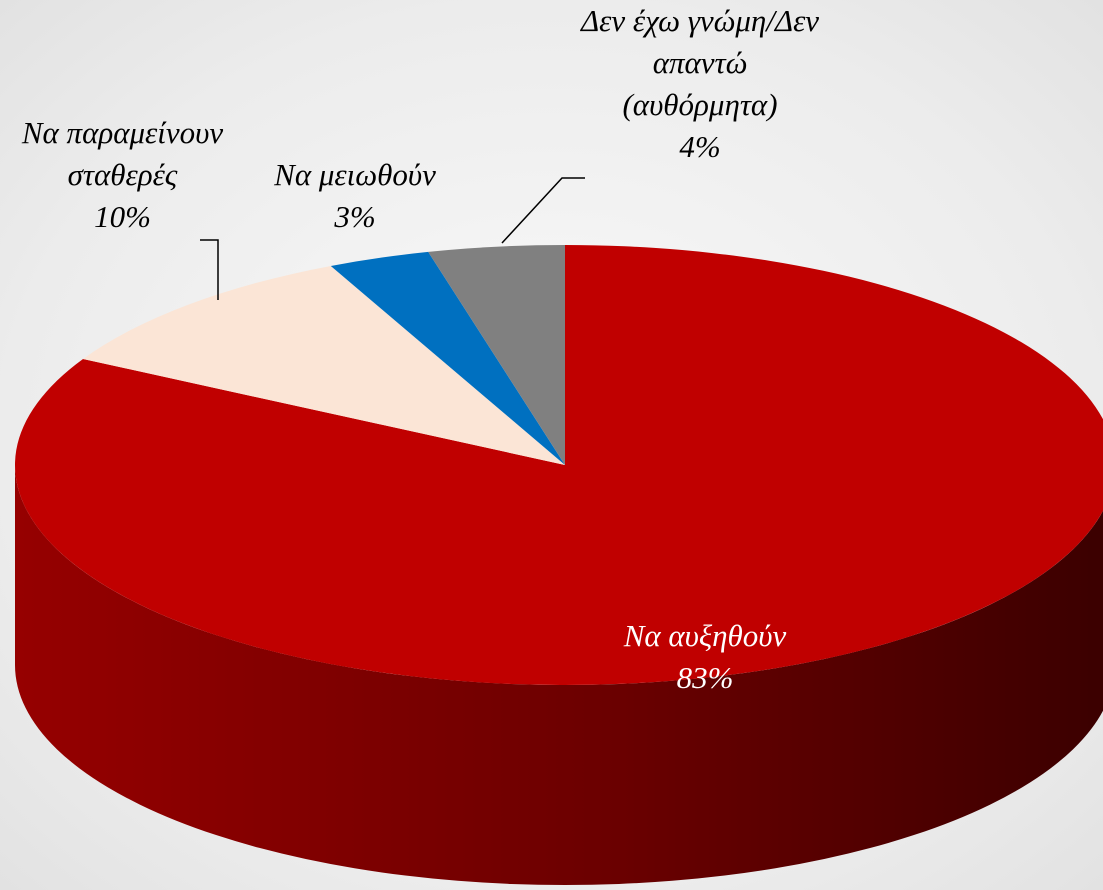 The image size is (1103, 890). I want to click on label-value: 83%, so click(705, 677).